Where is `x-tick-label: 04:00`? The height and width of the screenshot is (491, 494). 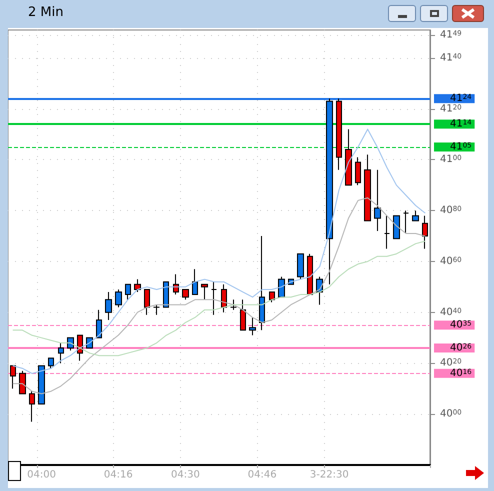 x-tick-label: 04:00 is located at coordinates (41, 475).